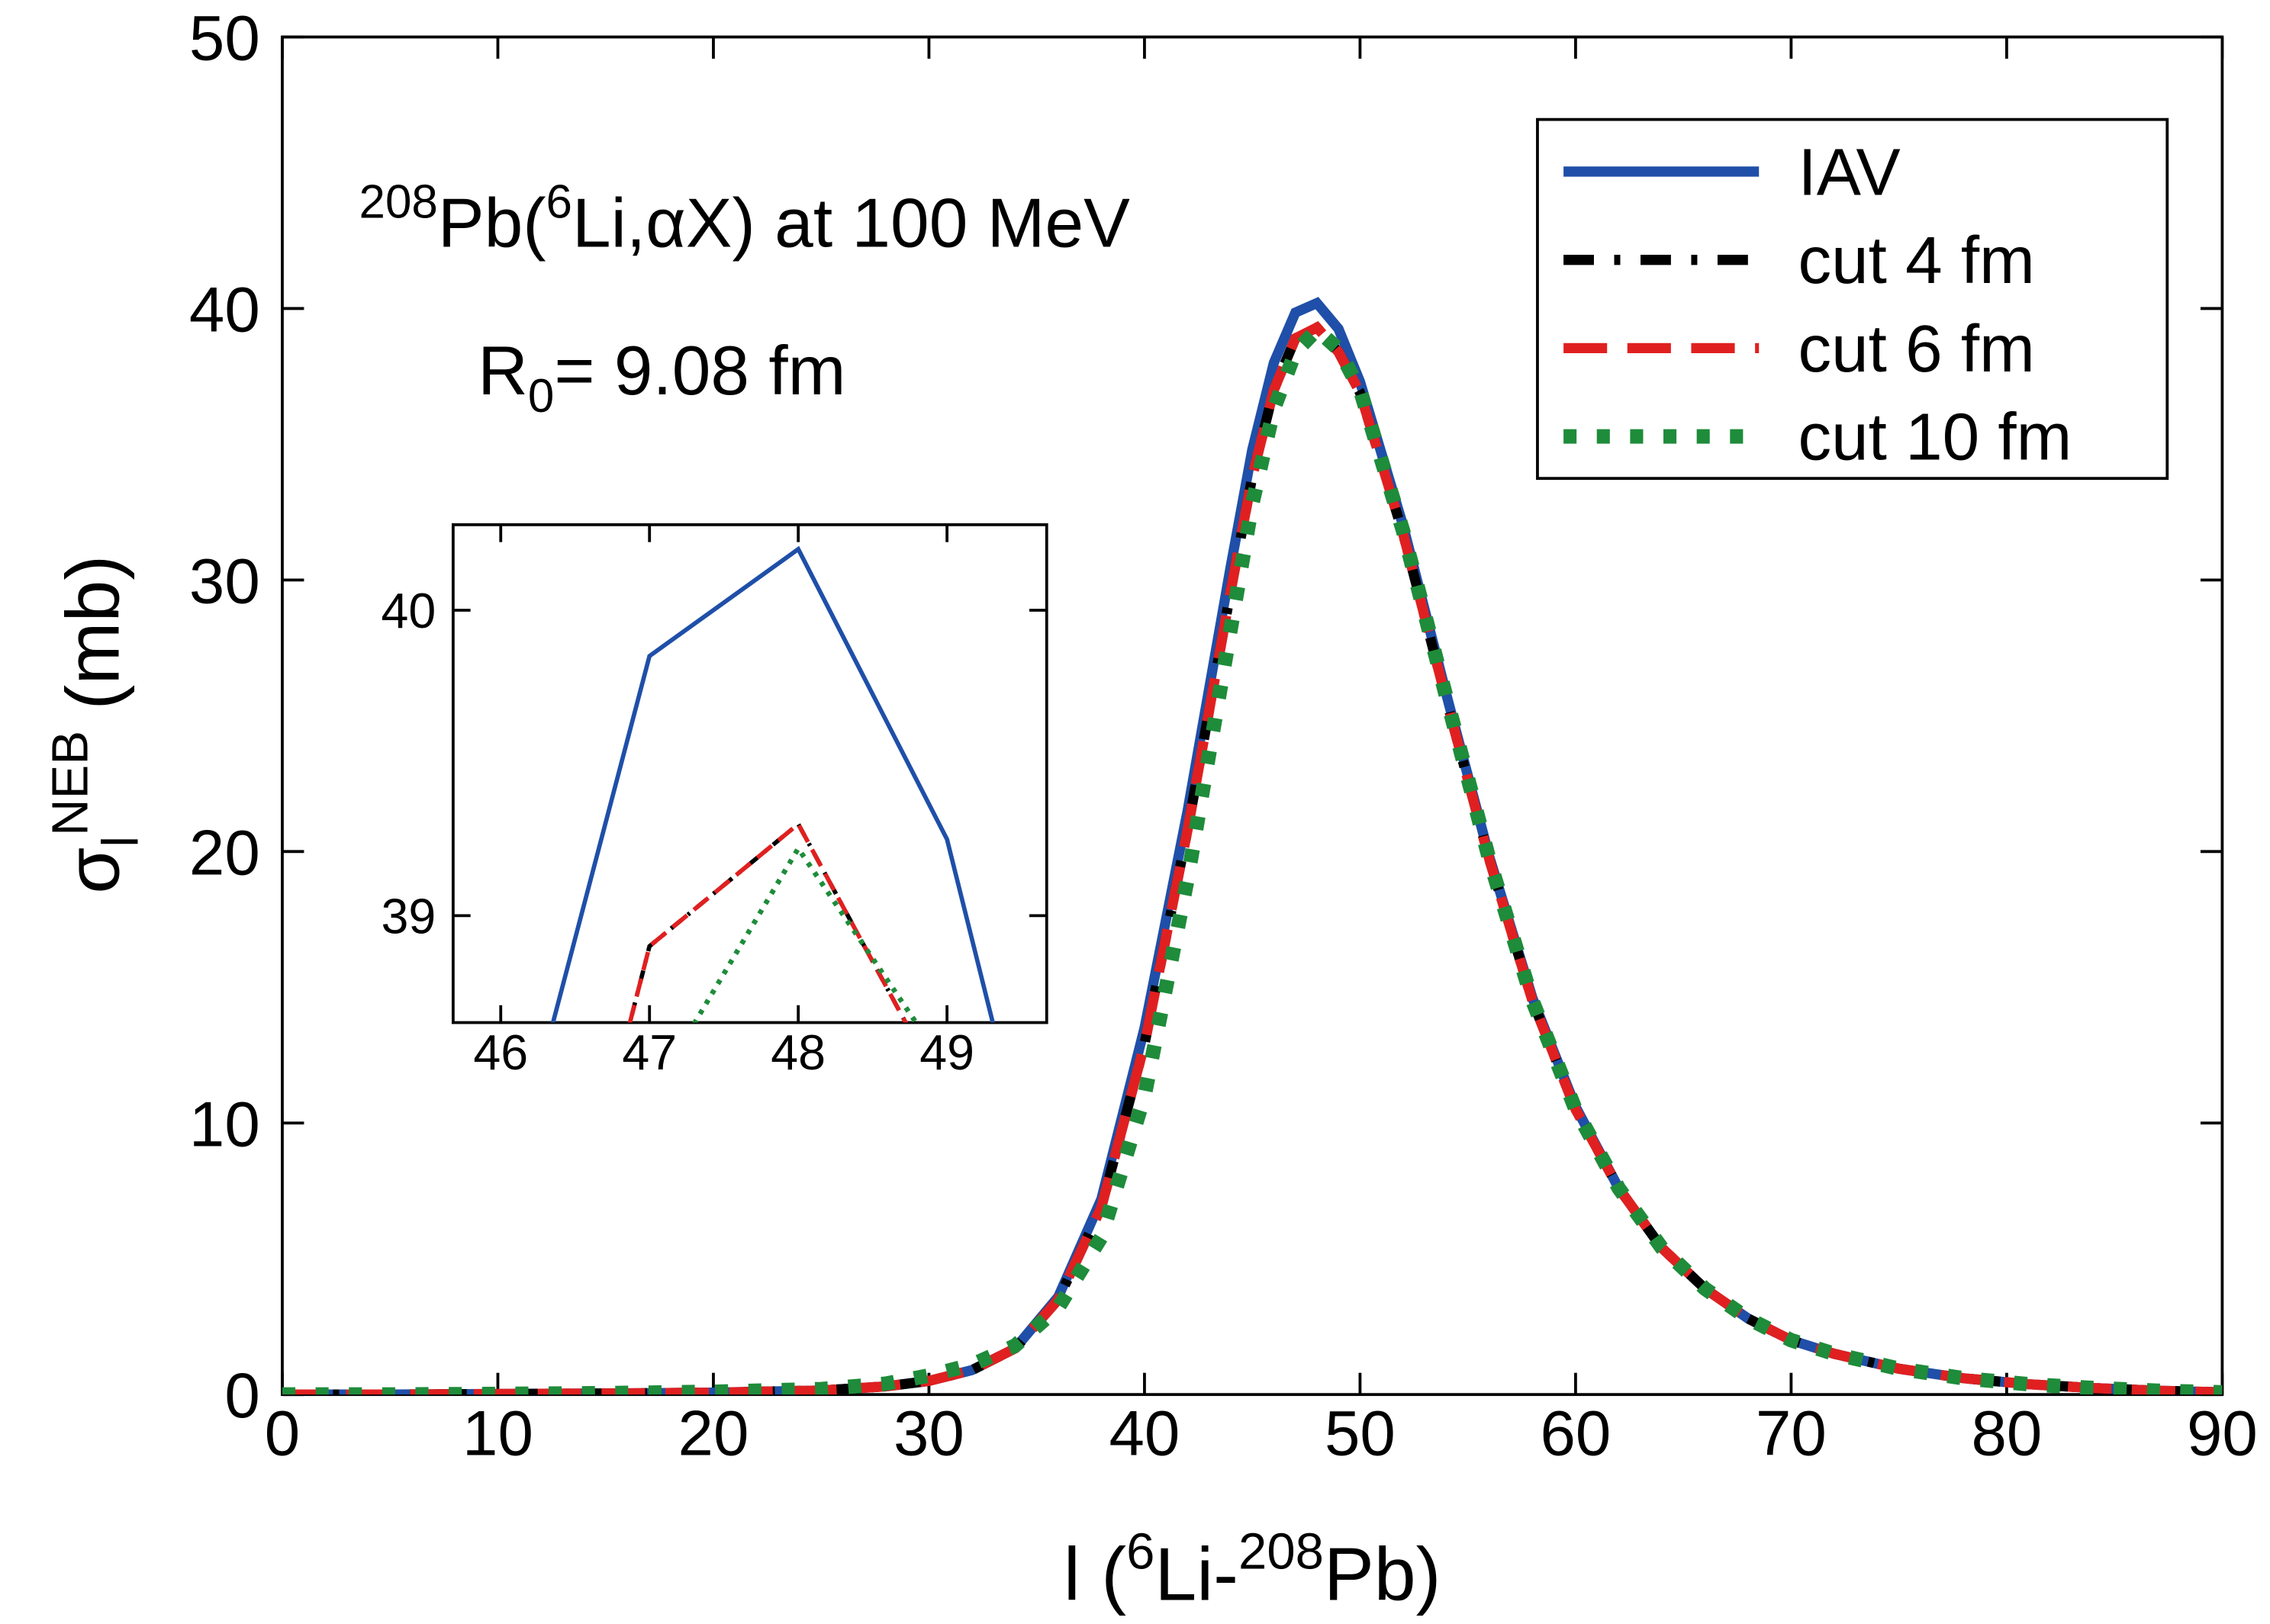 This screenshot has height=1624, width=2270. What do you see at coordinates (1196, 1574) in the screenshot?
I see `x-axis-label-part: Li-` at bounding box center [1196, 1574].